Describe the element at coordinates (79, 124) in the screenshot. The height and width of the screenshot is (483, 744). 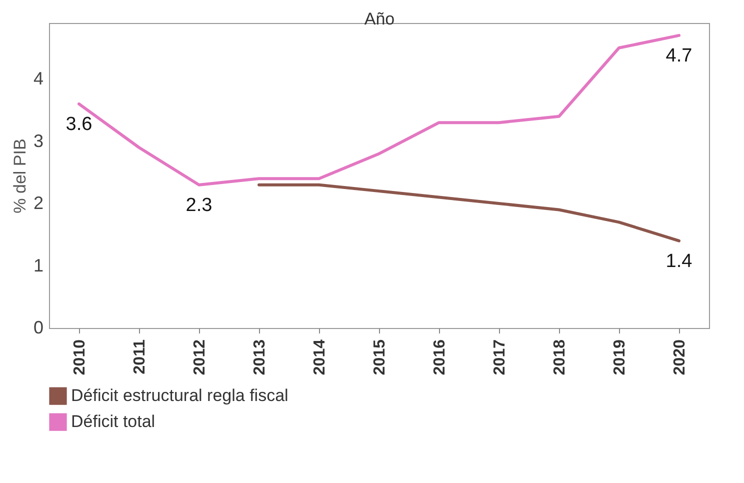
I see `data-label: 3.6` at that location.